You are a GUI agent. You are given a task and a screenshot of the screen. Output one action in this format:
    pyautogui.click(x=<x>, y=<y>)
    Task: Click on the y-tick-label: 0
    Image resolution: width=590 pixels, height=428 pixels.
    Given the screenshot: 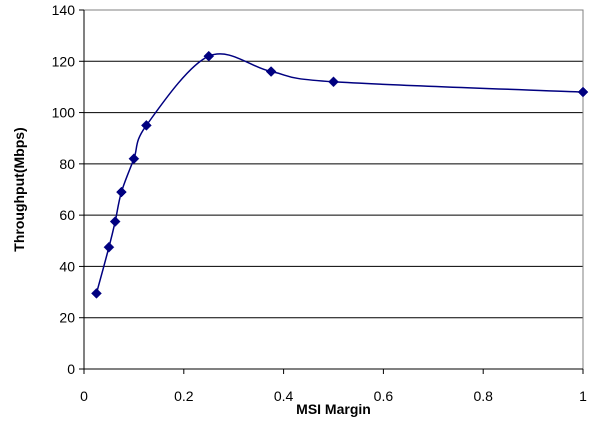 What is the action you would take?
    pyautogui.click(x=71, y=369)
    